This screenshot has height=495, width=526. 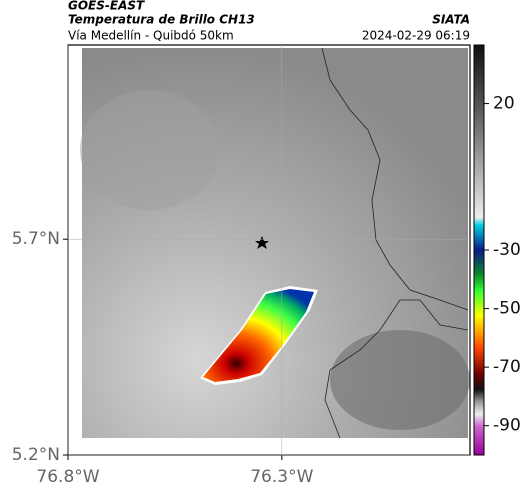 I want to click on title: Temperatura de Brillo CH13, so click(x=161, y=20).